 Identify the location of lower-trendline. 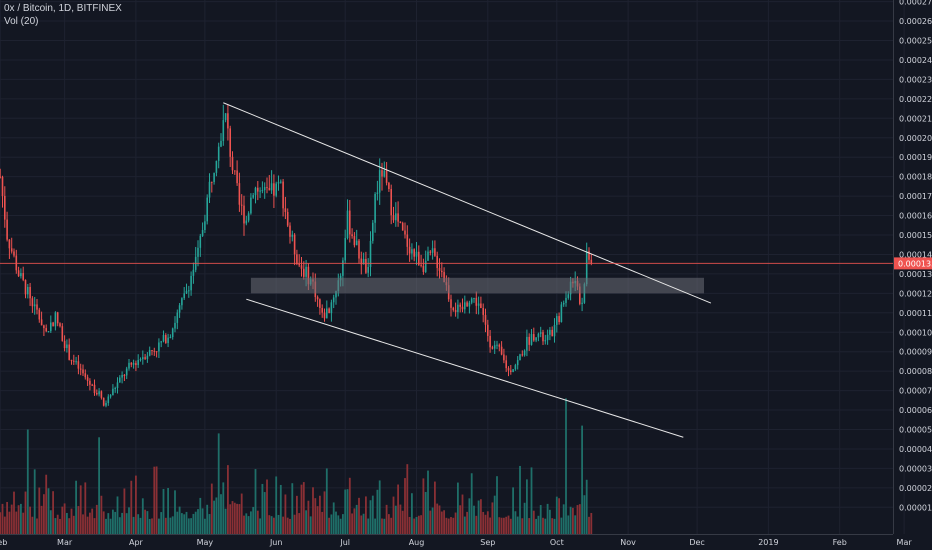
(465, 368).